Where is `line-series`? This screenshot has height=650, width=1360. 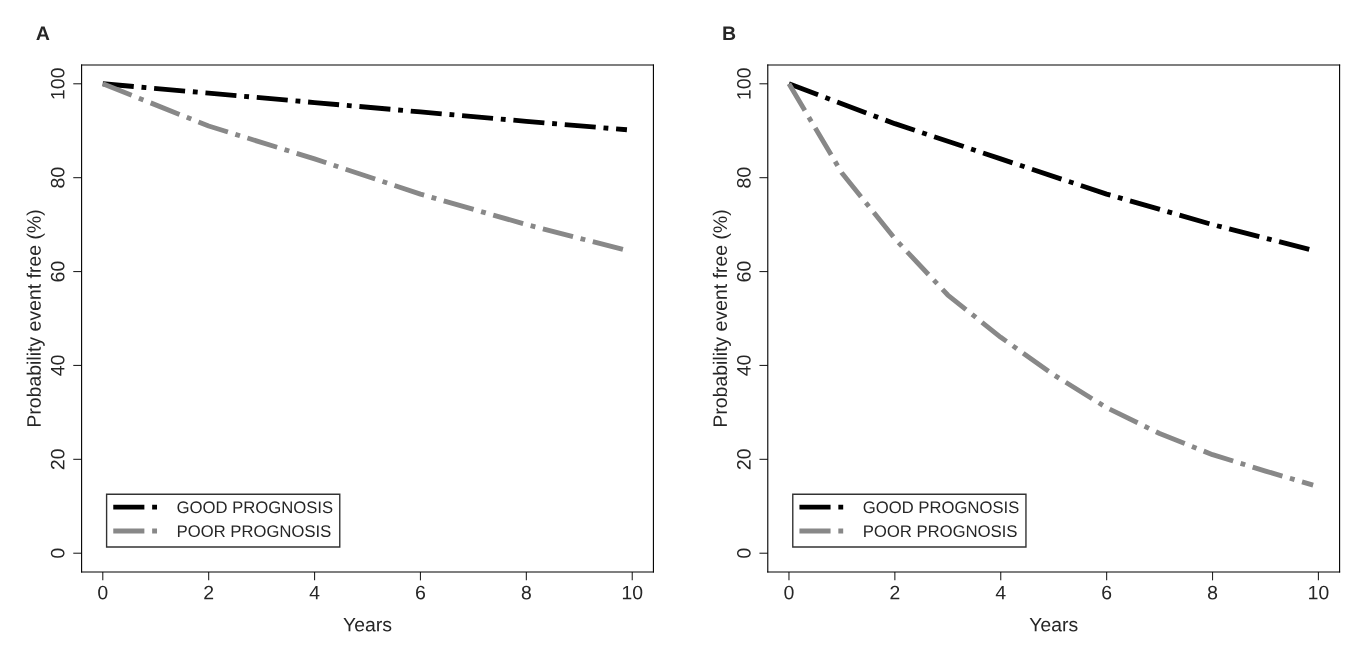
line-series is located at coordinates (365, 107).